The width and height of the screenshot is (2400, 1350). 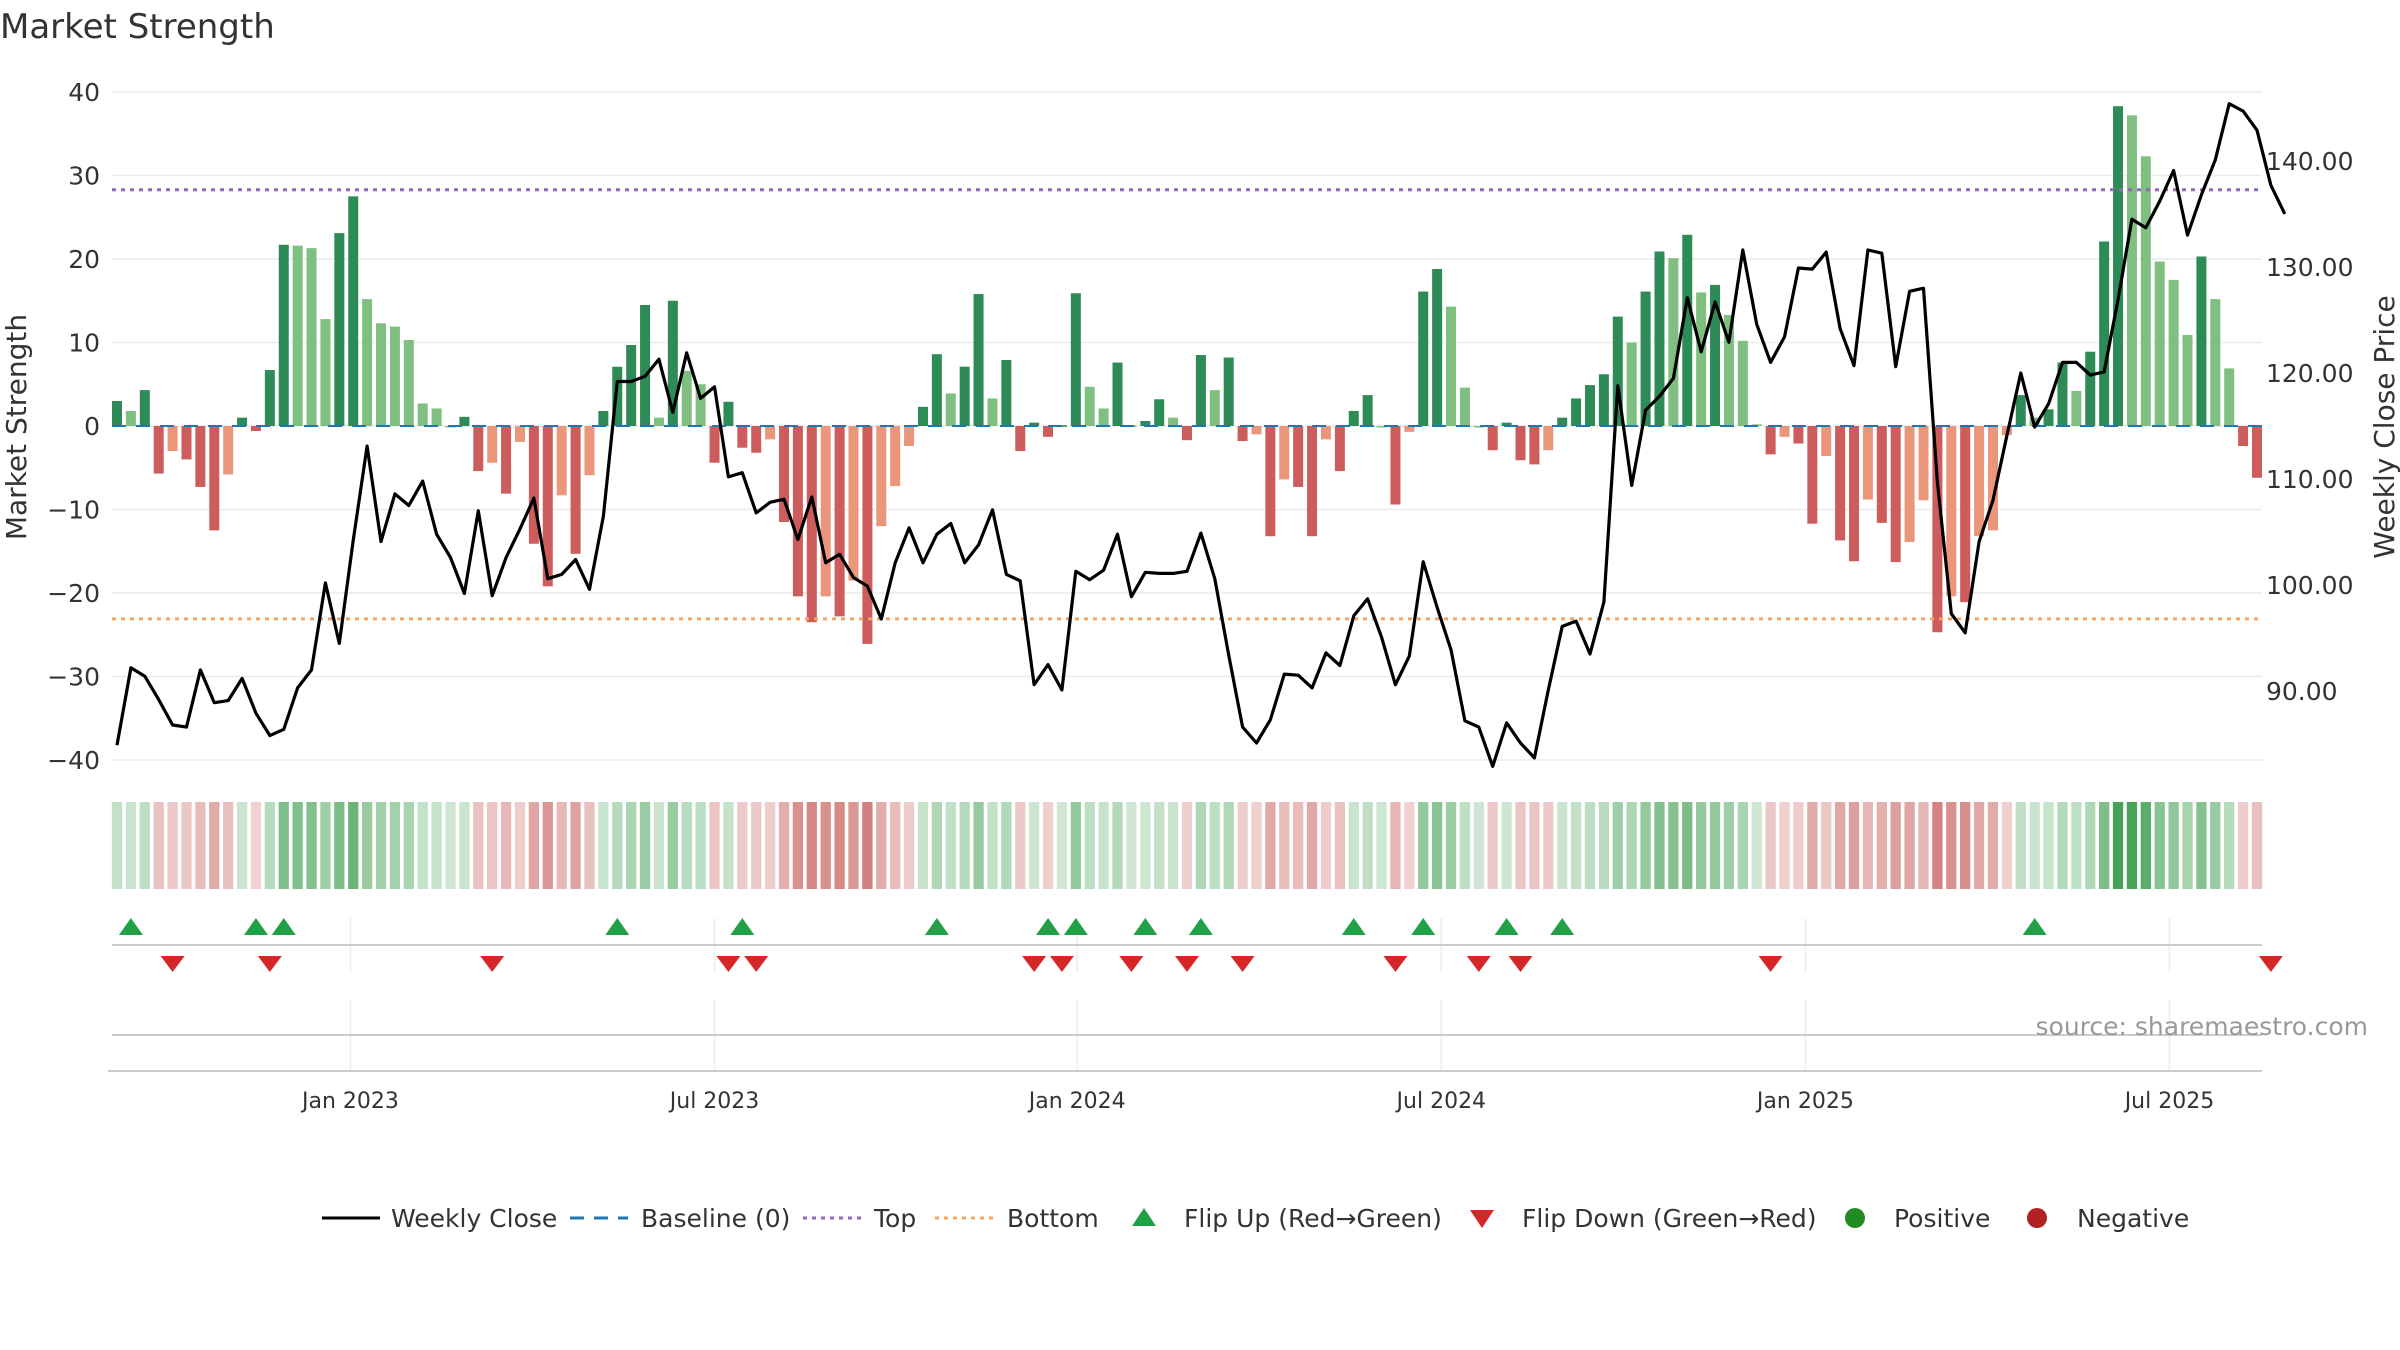 What do you see at coordinates (1144, 1217) in the screenshot?
I see `legend-swatch-flip-up` at bounding box center [1144, 1217].